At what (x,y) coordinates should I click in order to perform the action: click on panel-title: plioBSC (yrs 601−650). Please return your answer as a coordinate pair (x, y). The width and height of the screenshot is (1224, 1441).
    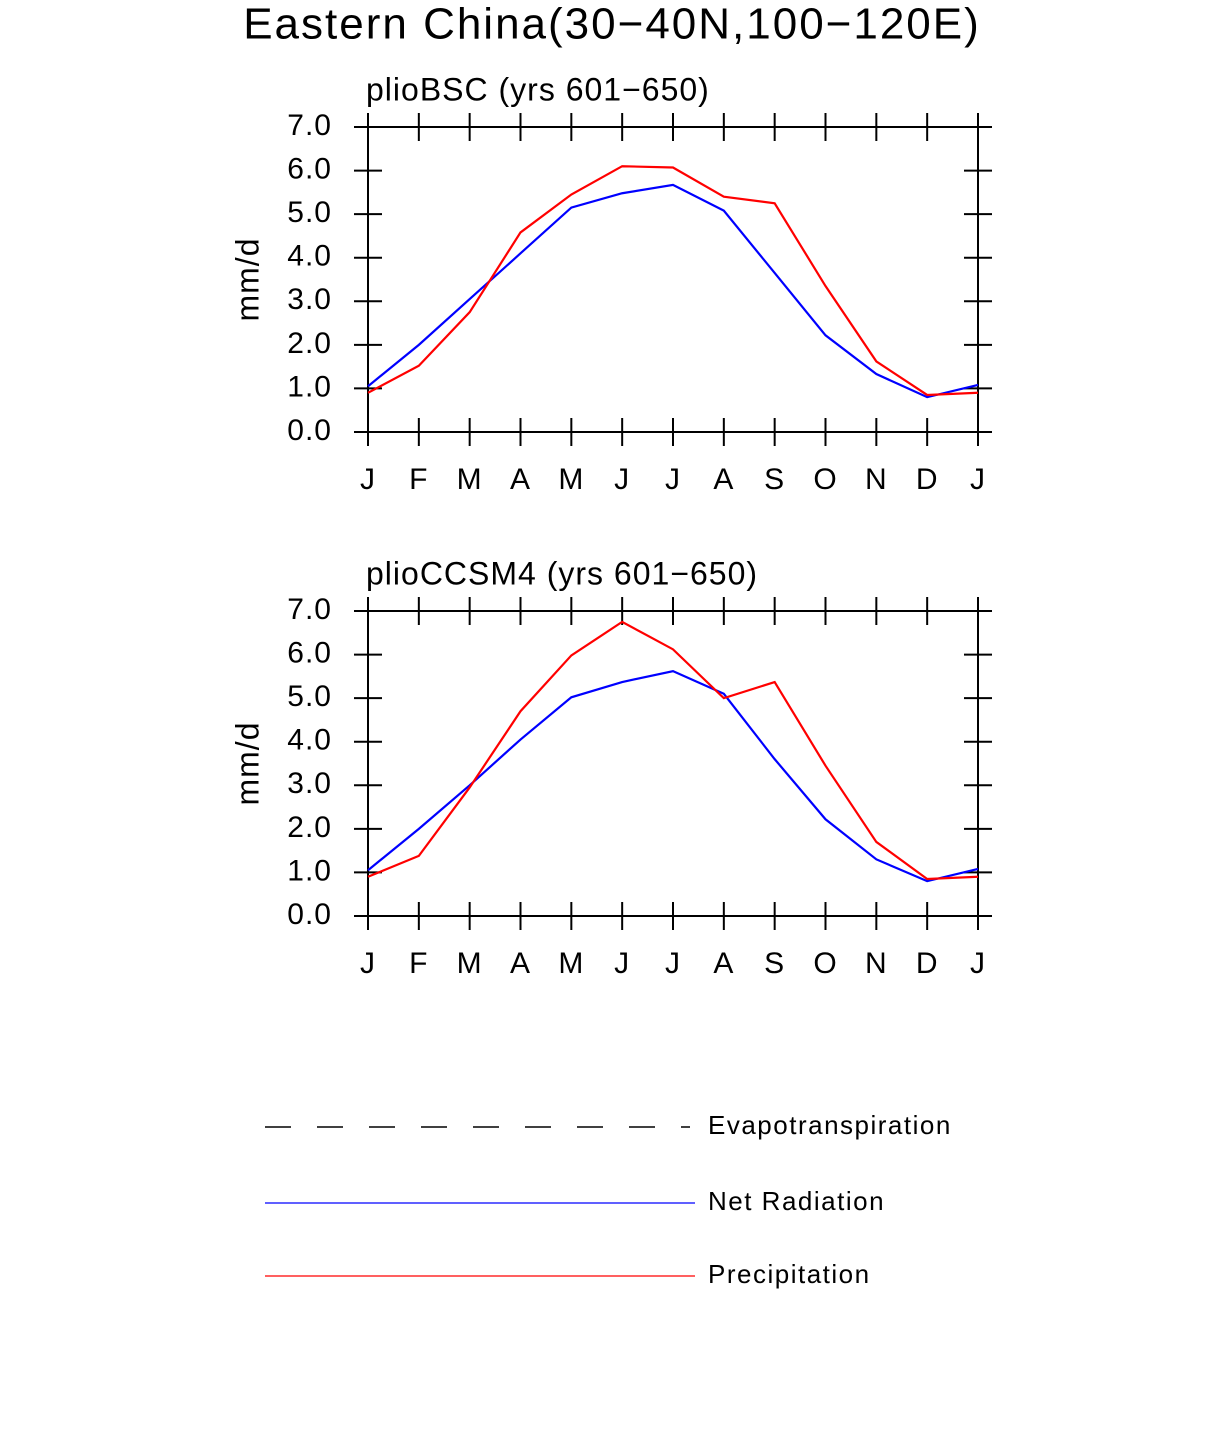
    Looking at the image, I should click on (538, 89).